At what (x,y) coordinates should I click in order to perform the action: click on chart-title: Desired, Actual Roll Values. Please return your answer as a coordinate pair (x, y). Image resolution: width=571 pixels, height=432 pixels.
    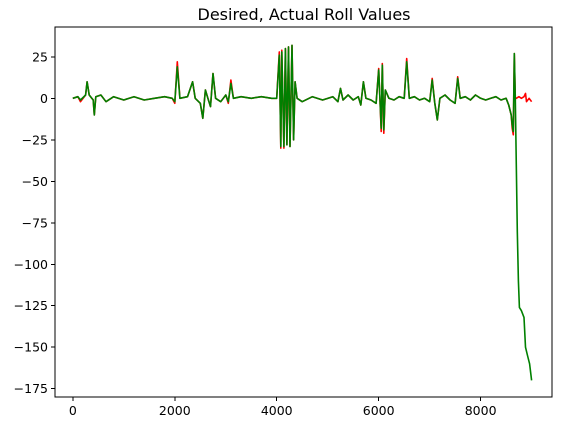
    Looking at the image, I should click on (304, 14).